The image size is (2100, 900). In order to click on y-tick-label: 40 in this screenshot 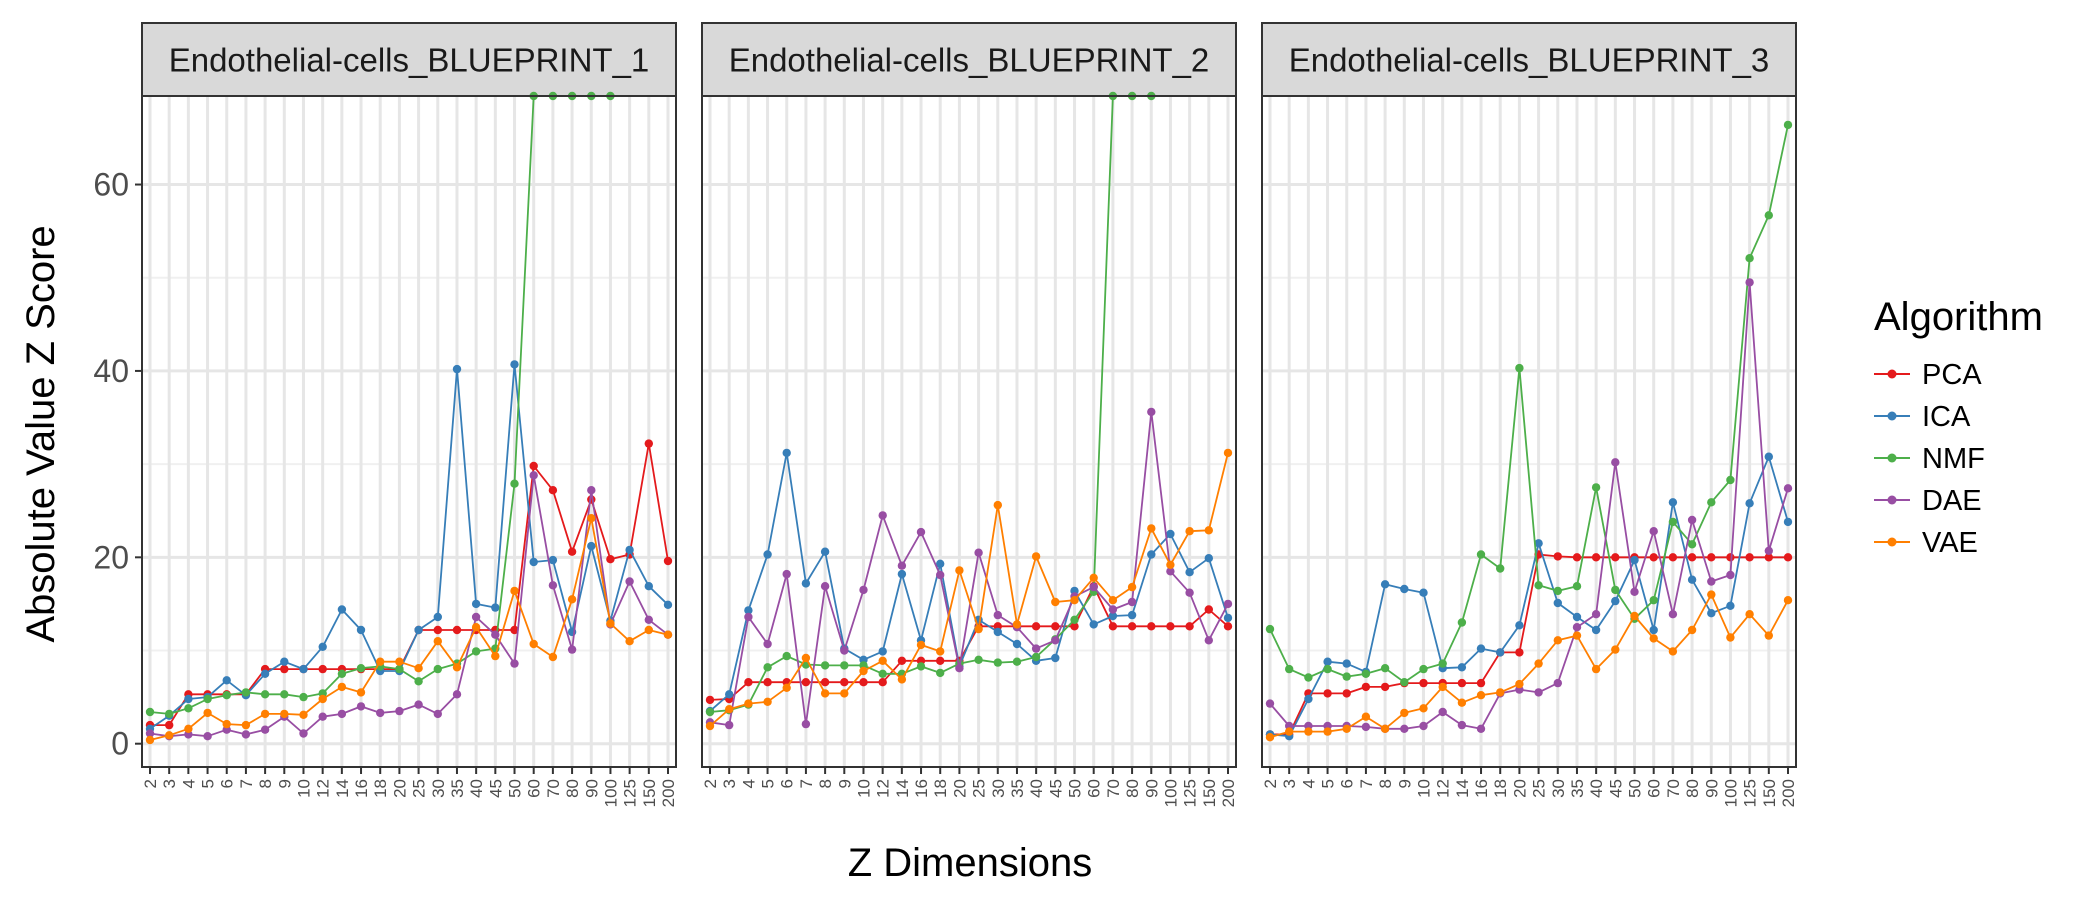, I will do `click(111, 371)`.